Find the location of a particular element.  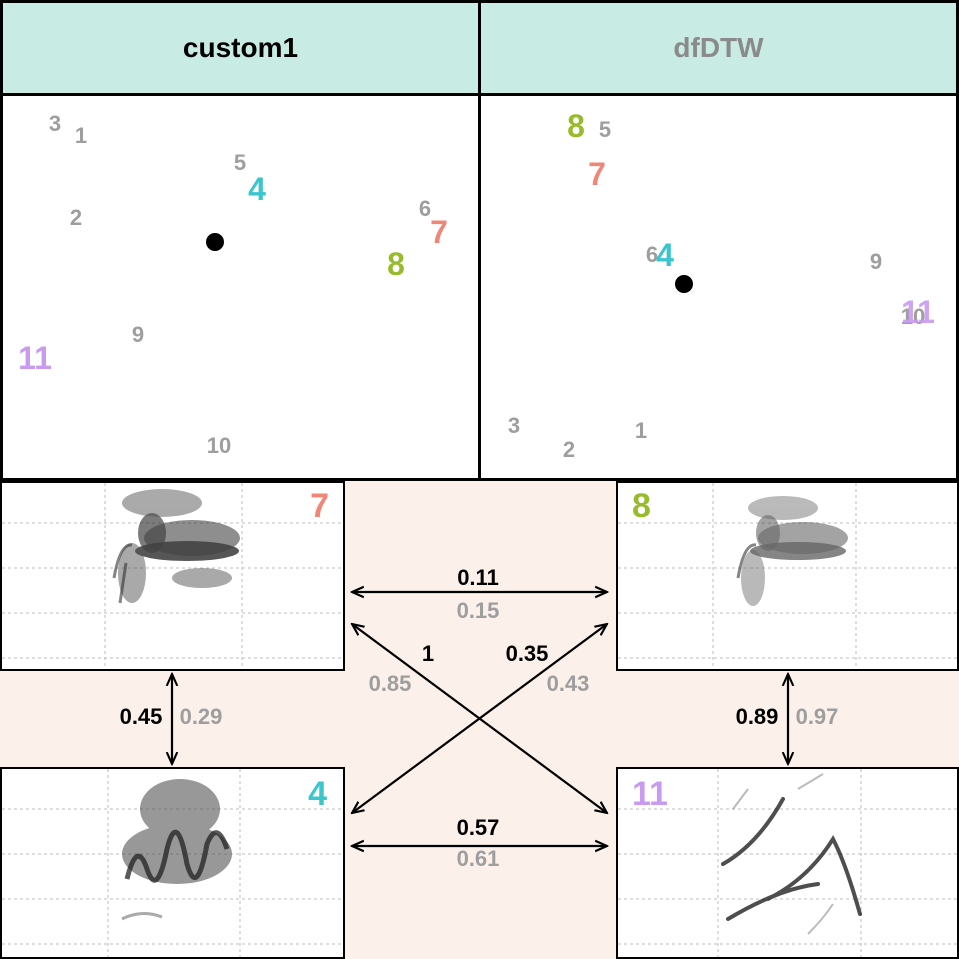

dist-right-dfdtw: 0.97 is located at coordinates (817, 716).